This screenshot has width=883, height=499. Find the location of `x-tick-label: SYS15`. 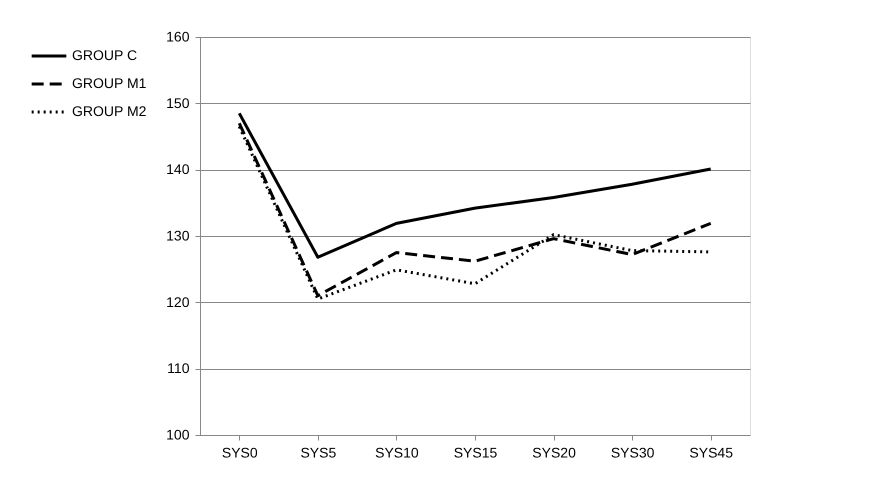

x-tick-label: SYS15 is located at coordinates (476, 452).